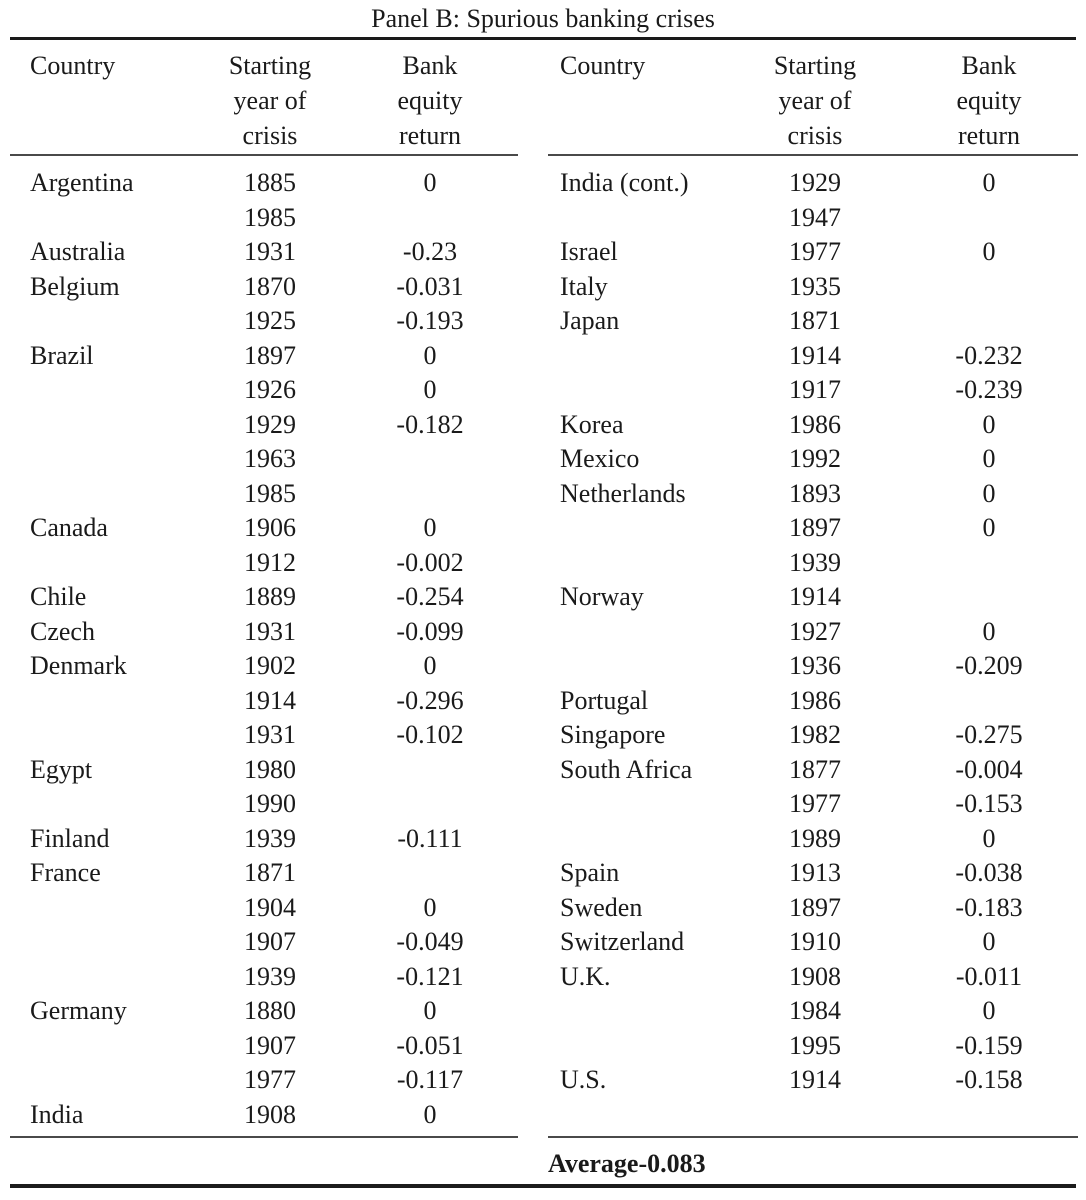  What do you see at coordinates (989, 976) in the screenshot?
I see `bank-equity-return-cell: -0.011` at bounding box center [989, 976].